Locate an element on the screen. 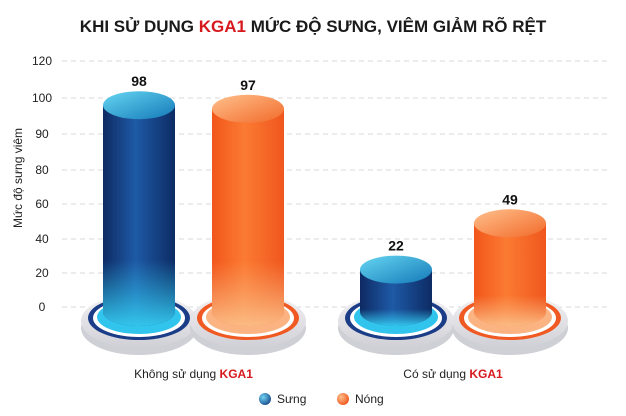 The height and width of the screenshot is (416, 626). data-label: 22 is located at coordinates (396, 246).